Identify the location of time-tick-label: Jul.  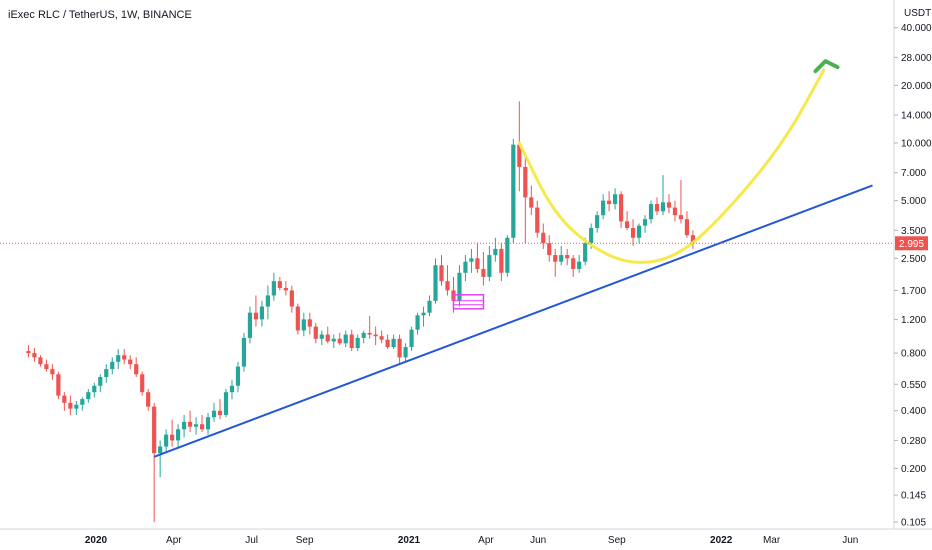
(251, 540).